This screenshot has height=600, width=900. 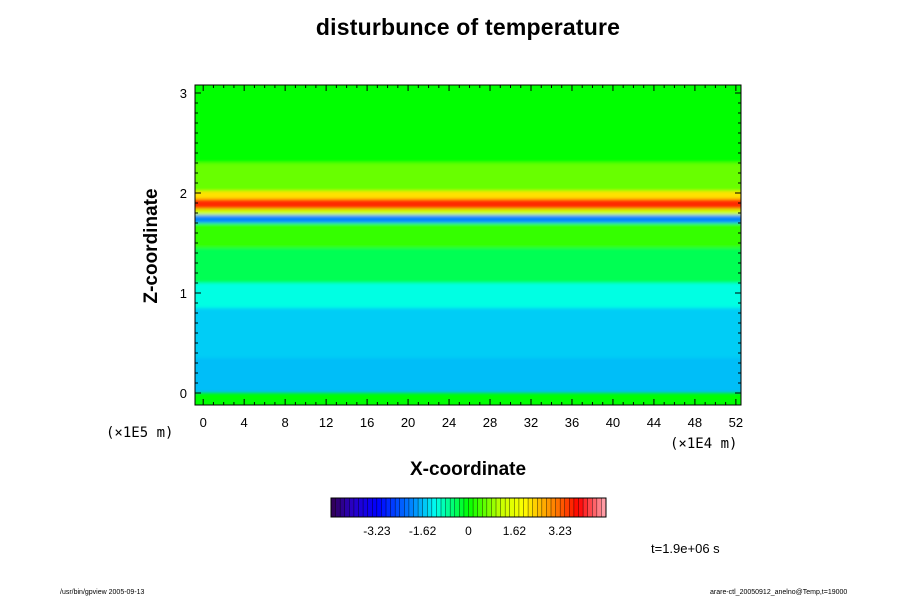 What do you see at coordinates (468, 469) in the screenshot?
I see `x-axis-label: X-coordinate` at bounding box center [468, 469].